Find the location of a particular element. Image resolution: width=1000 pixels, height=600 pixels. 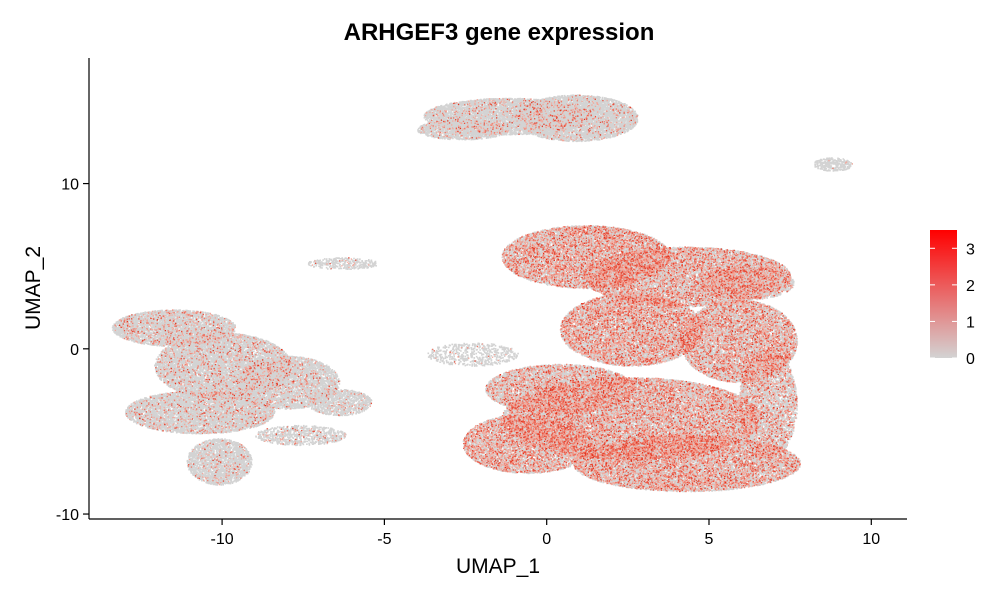

x-axis-title: UMAP_1 is located at coordinates (498, 566).